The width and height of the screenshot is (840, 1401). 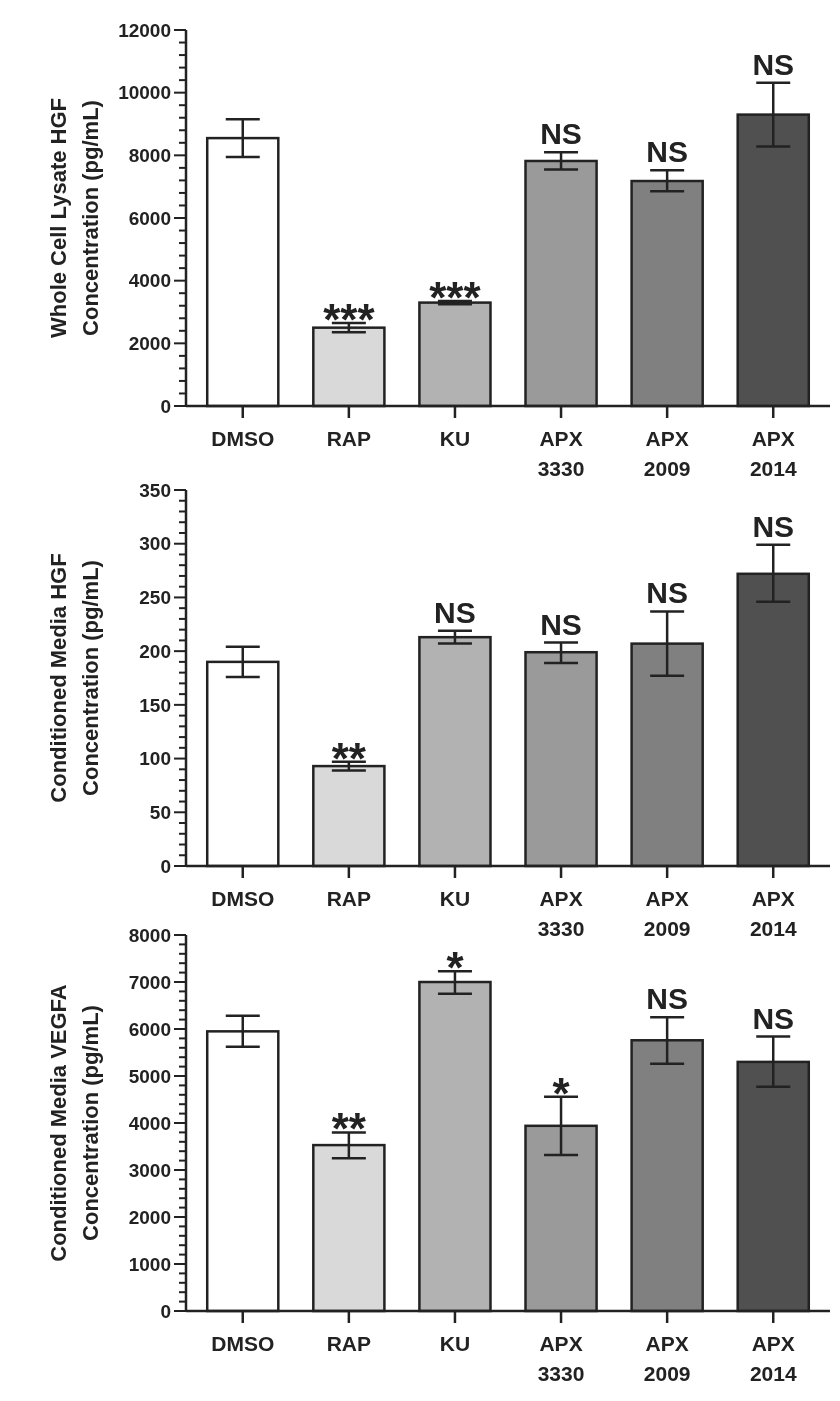 What do you see at coordinates (74, 1123) in the screenshot?
I see `y-axis-title: Conditioned Media VEGFA Concentration (pg/mL)` at bounding box center [74, 1123].